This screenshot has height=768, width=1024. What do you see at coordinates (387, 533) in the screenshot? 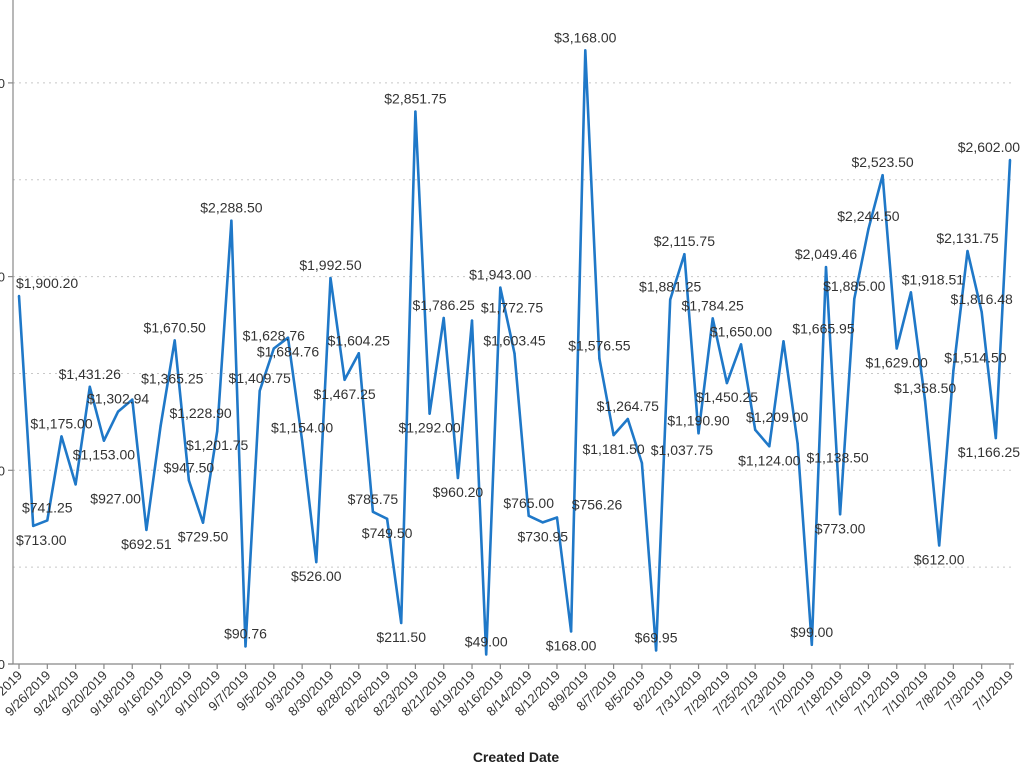
I see `data-label: $749.50` at bounding box center [387, 533].